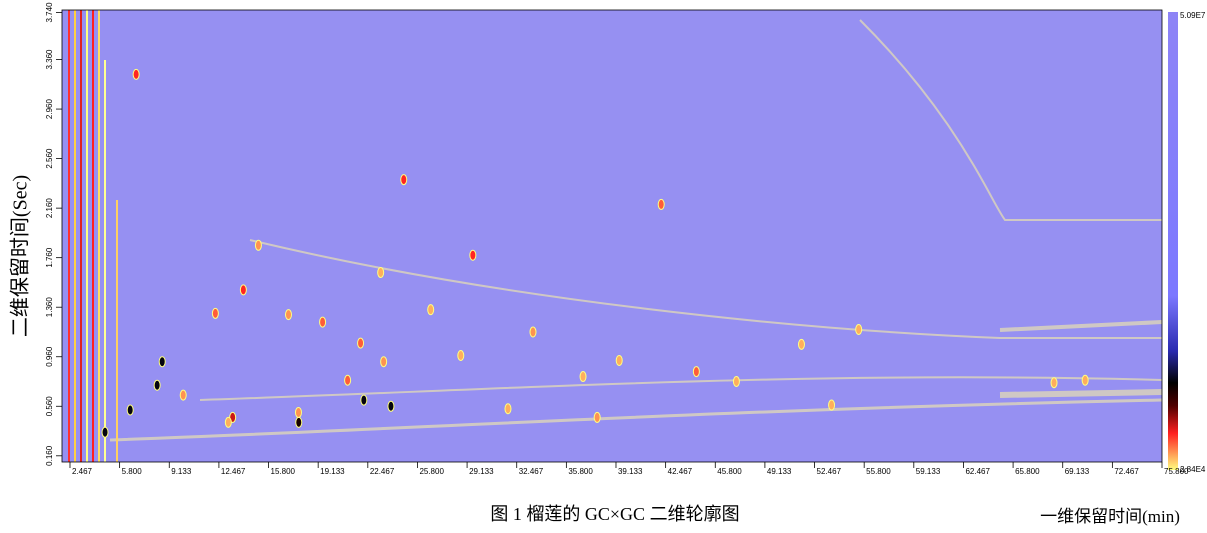 The image size is (1207, 533). I want to click on x-tick-label: 65.800, so click(1027, 471).